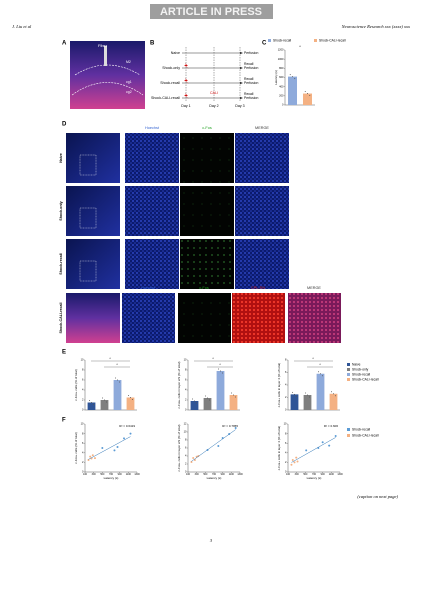 The image size is (423, 598). I want to click on y-tick-label: 2, so click(286, 462).